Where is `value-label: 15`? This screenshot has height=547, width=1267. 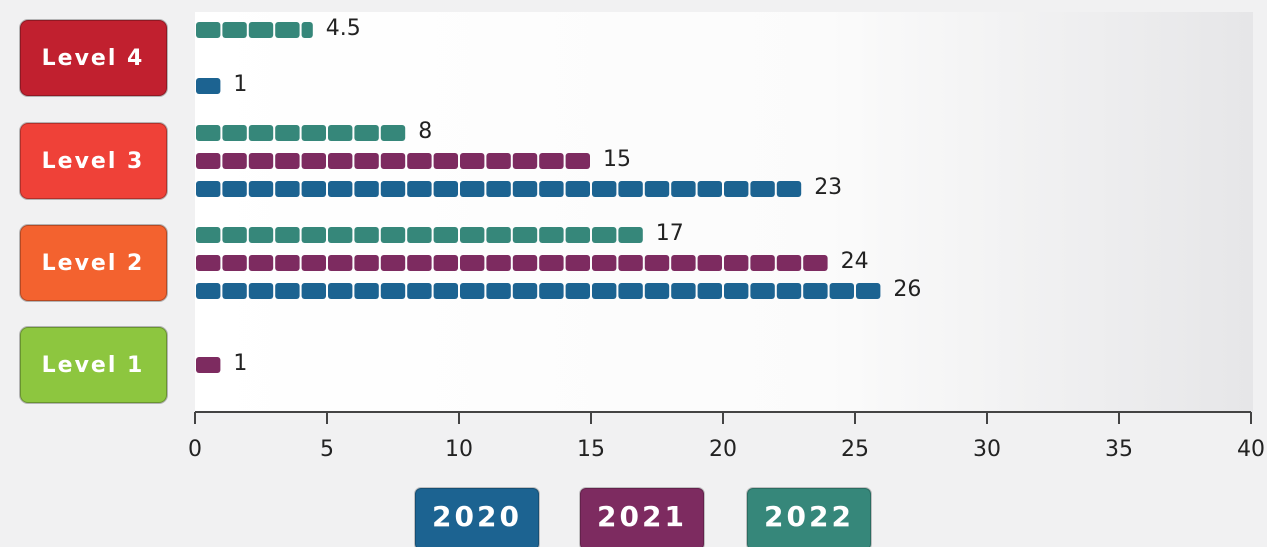
value-label: 15 is located at coordinates (617, 159).